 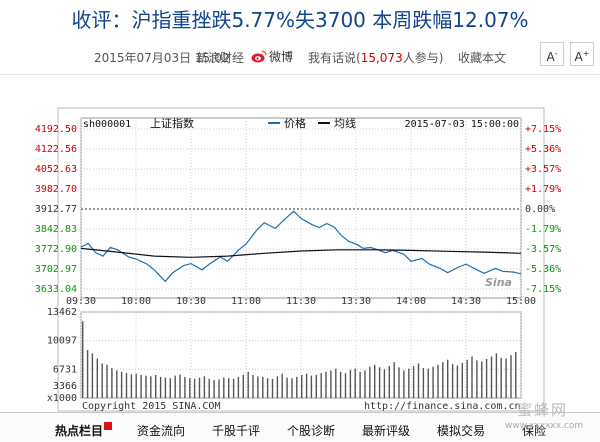 What do you see at coordinates (543, 229) in the screenshot?
I see `pct-tick-label: -1.79%` at bounding box center [543, 229].